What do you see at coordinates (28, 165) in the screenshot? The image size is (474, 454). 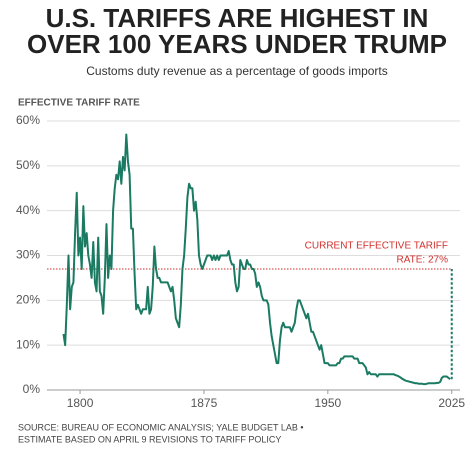 I see `y-tick-label: 50%` at bounding box center [28, 165].